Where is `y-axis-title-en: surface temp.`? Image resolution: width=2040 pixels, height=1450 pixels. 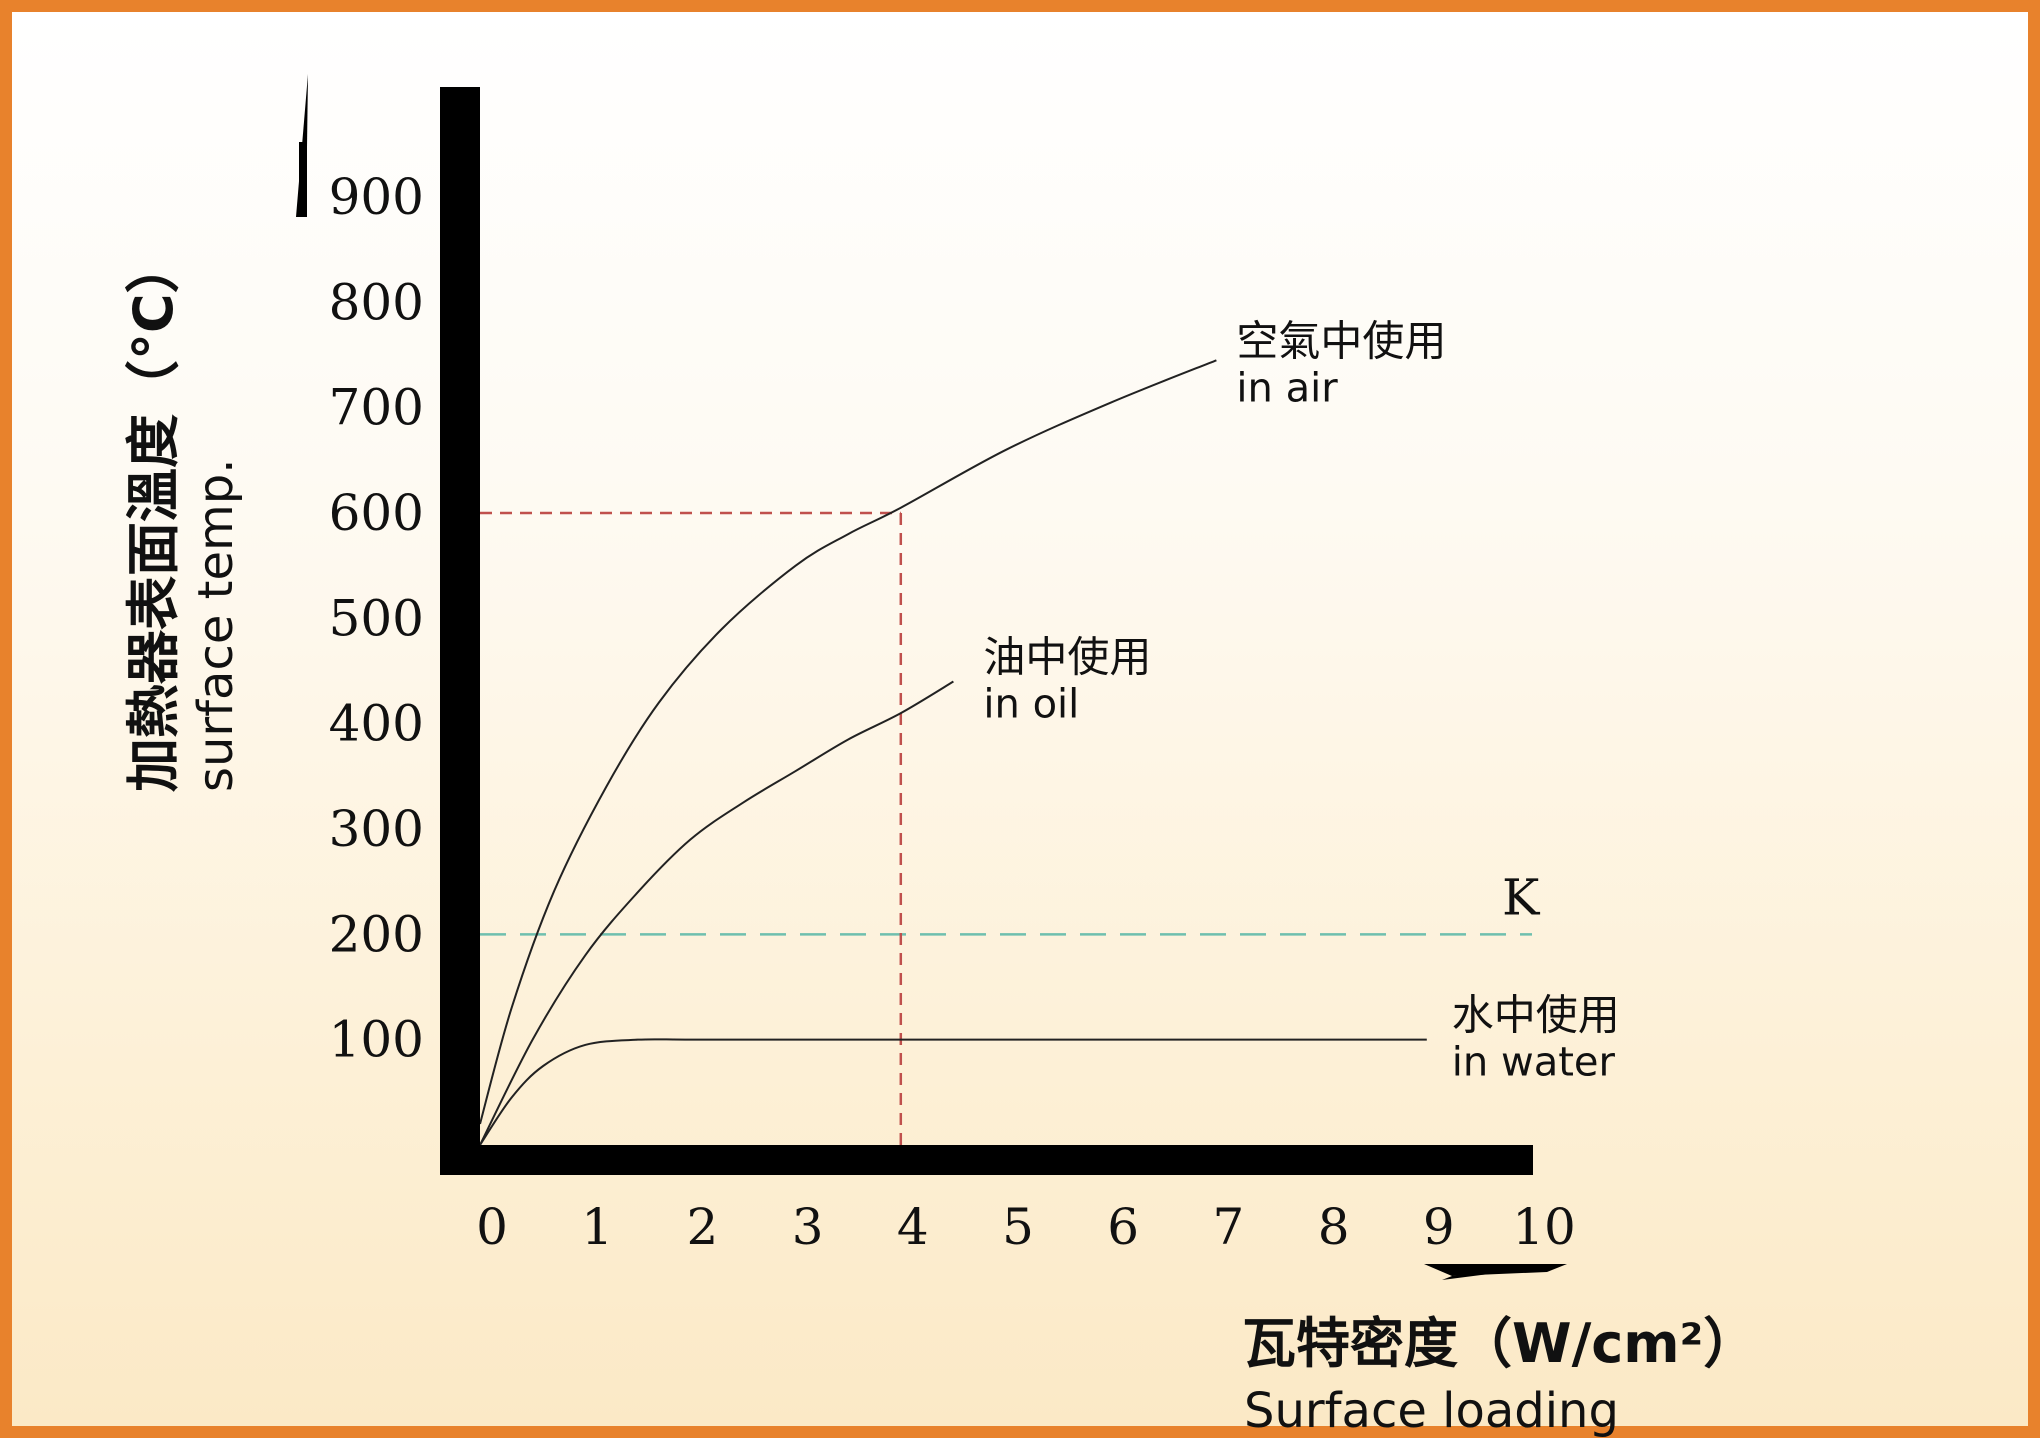 y-axis-title-en: surface temp. is located at coordinates (216, 626).